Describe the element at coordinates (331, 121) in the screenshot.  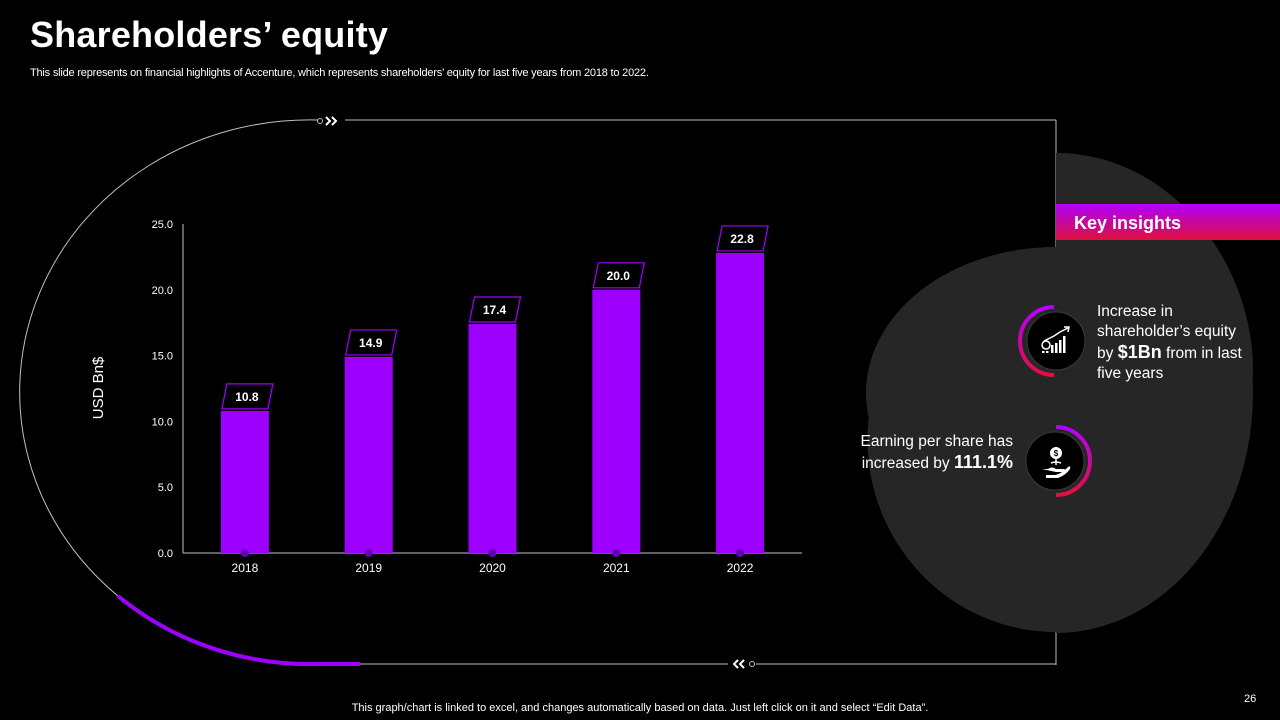
I see `top-arrow-icon` at that location.